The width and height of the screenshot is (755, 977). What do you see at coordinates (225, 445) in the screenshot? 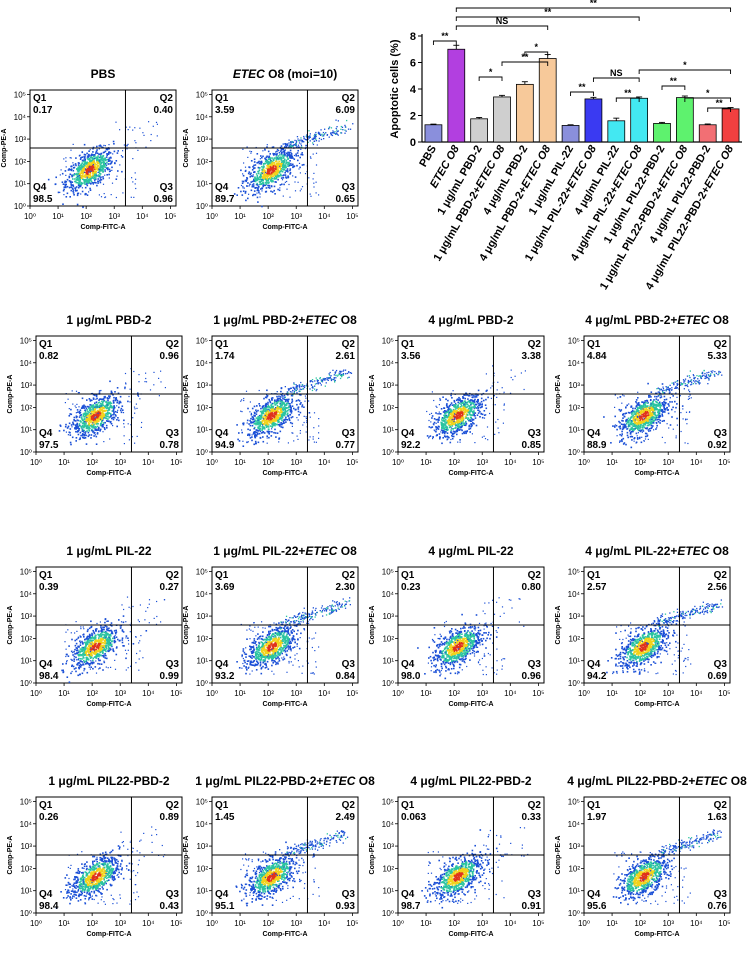
I see `q4-value: 94.9` at bounding box center [225, 445].